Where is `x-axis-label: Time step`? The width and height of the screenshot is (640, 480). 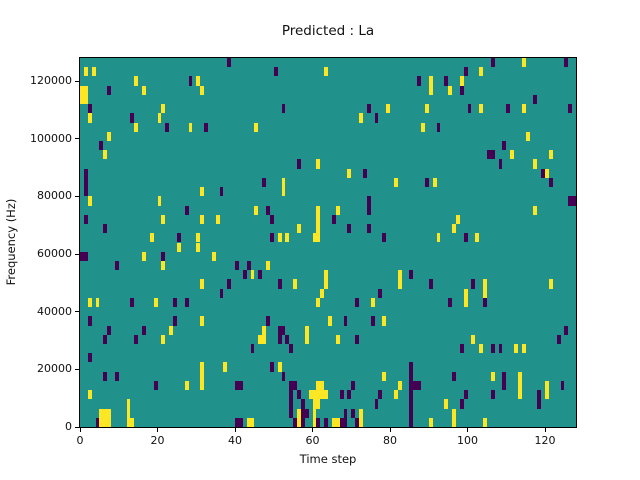 x-axis-label: Time step is located at coordinates (328, 459).